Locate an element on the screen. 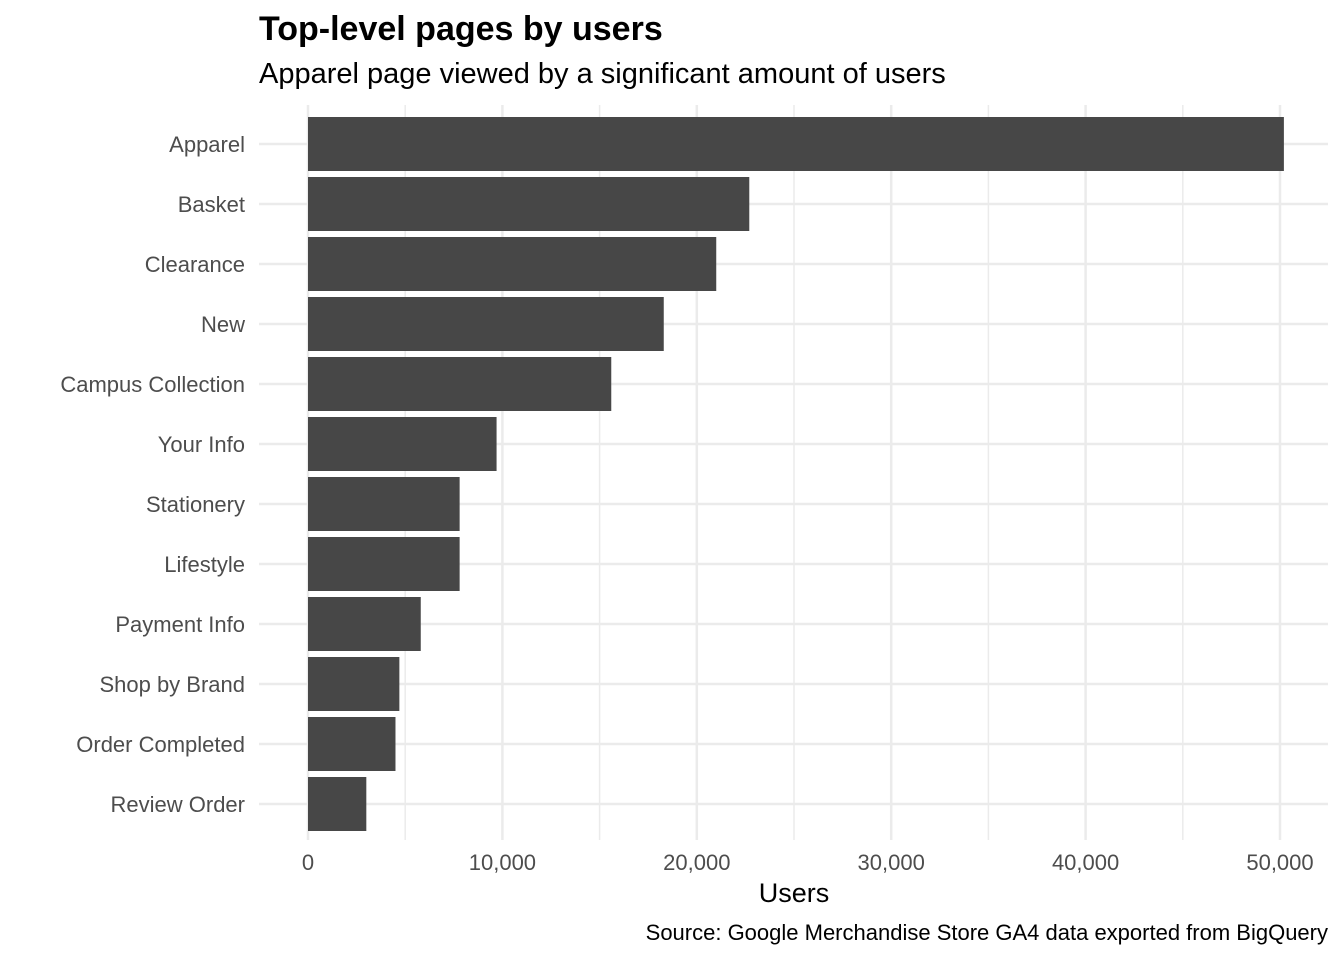  y-tick-label: Payment Info is located at coordinates (180, 624).